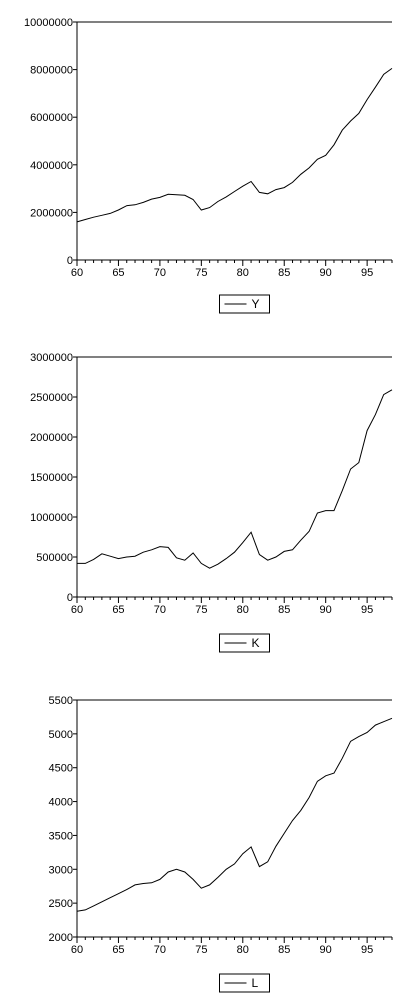 This screenshot has width=393, height=994. I want to click on y-tick-label: 3000000, so click(51, 358).